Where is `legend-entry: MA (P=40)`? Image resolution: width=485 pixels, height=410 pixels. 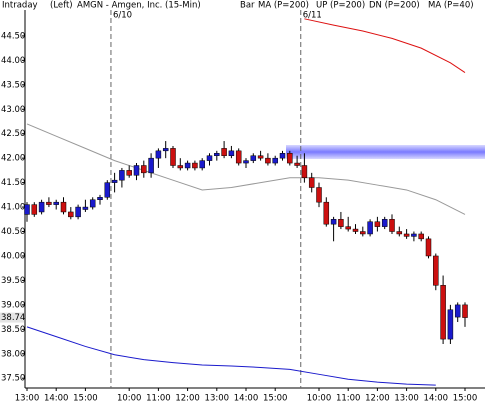 legend-entry: MA (P=40) is located at coordinates (451, 6).